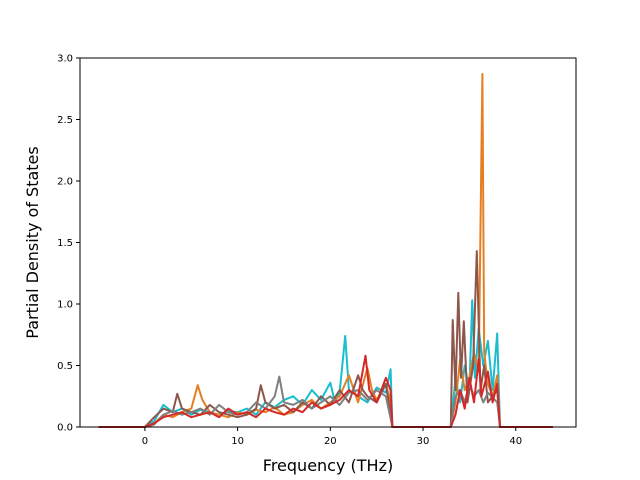 Image resolution: width=640 pixels, height=480 pixels. Describe the element at coordinates (32, 242) in the screenshot. I see `y-axis-label: Partial Density of States` at that location.